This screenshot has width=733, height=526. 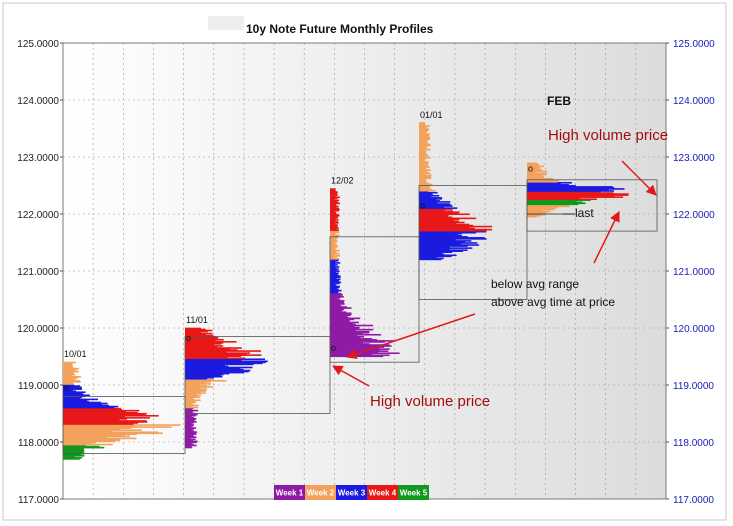 I want to click on y-tick-label-left: 123.0000, so click(x=38, y=158).